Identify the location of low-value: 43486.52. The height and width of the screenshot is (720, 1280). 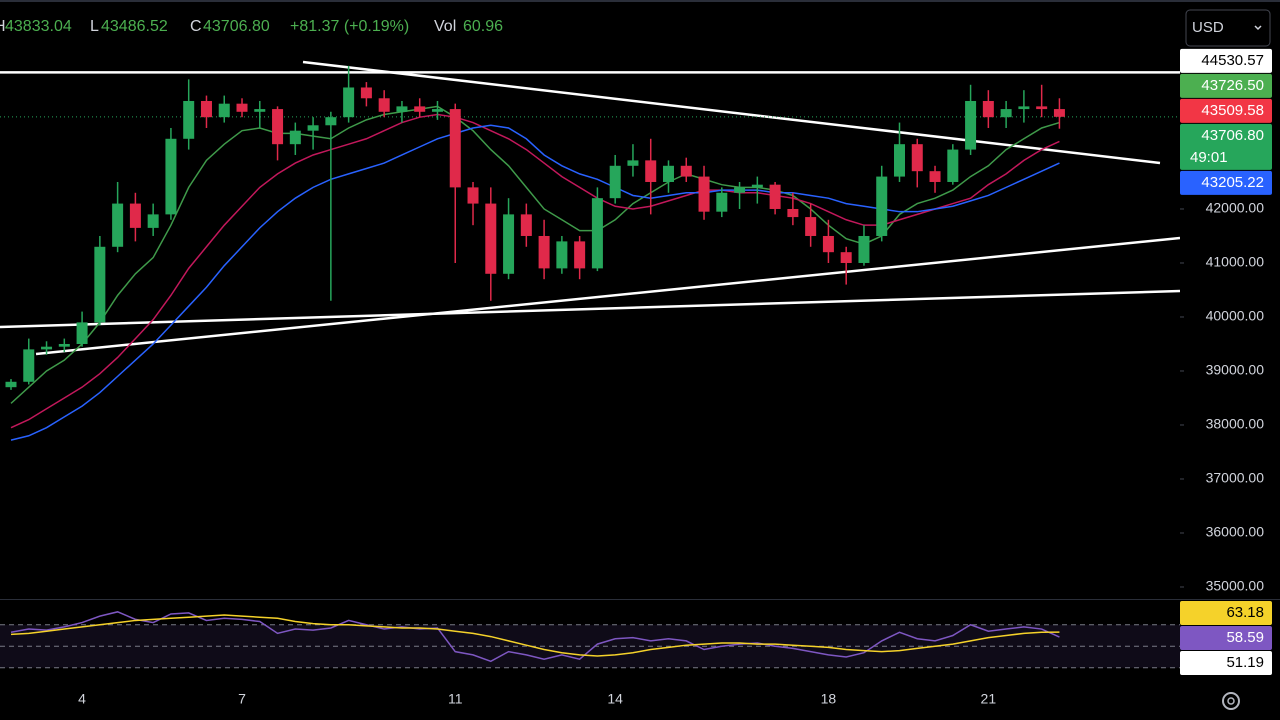
(134, 26).